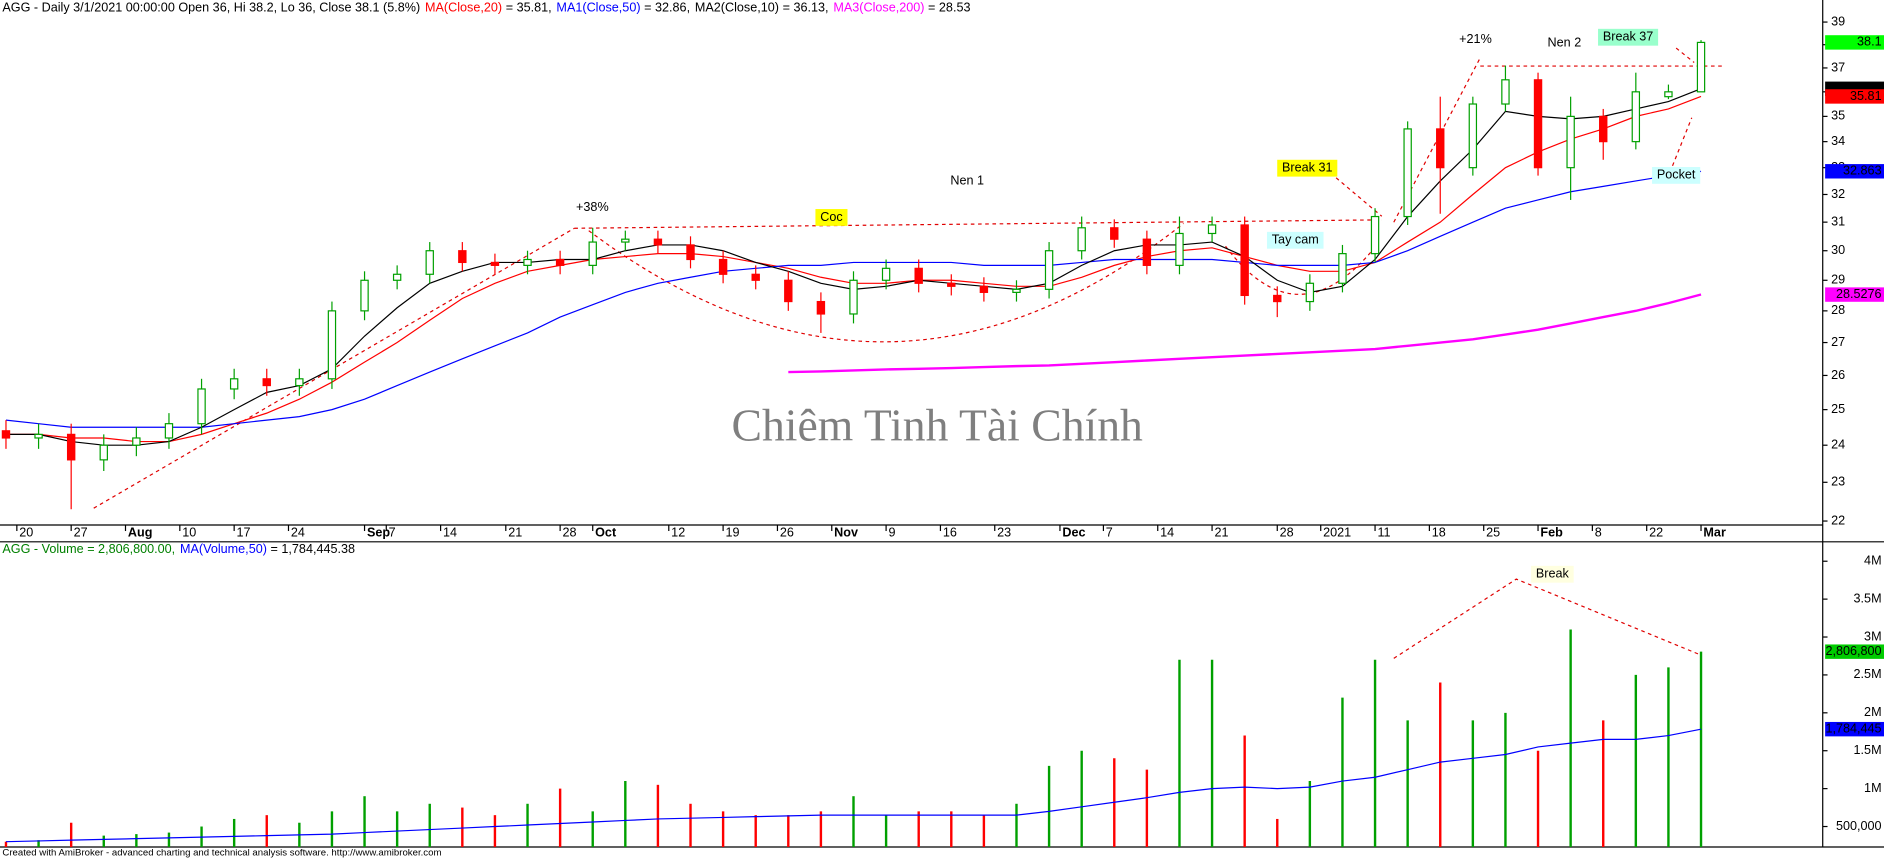 This screenshot has height=859, width=1884. I want to click on x-tick-label: Dec, so click(1073, 533).